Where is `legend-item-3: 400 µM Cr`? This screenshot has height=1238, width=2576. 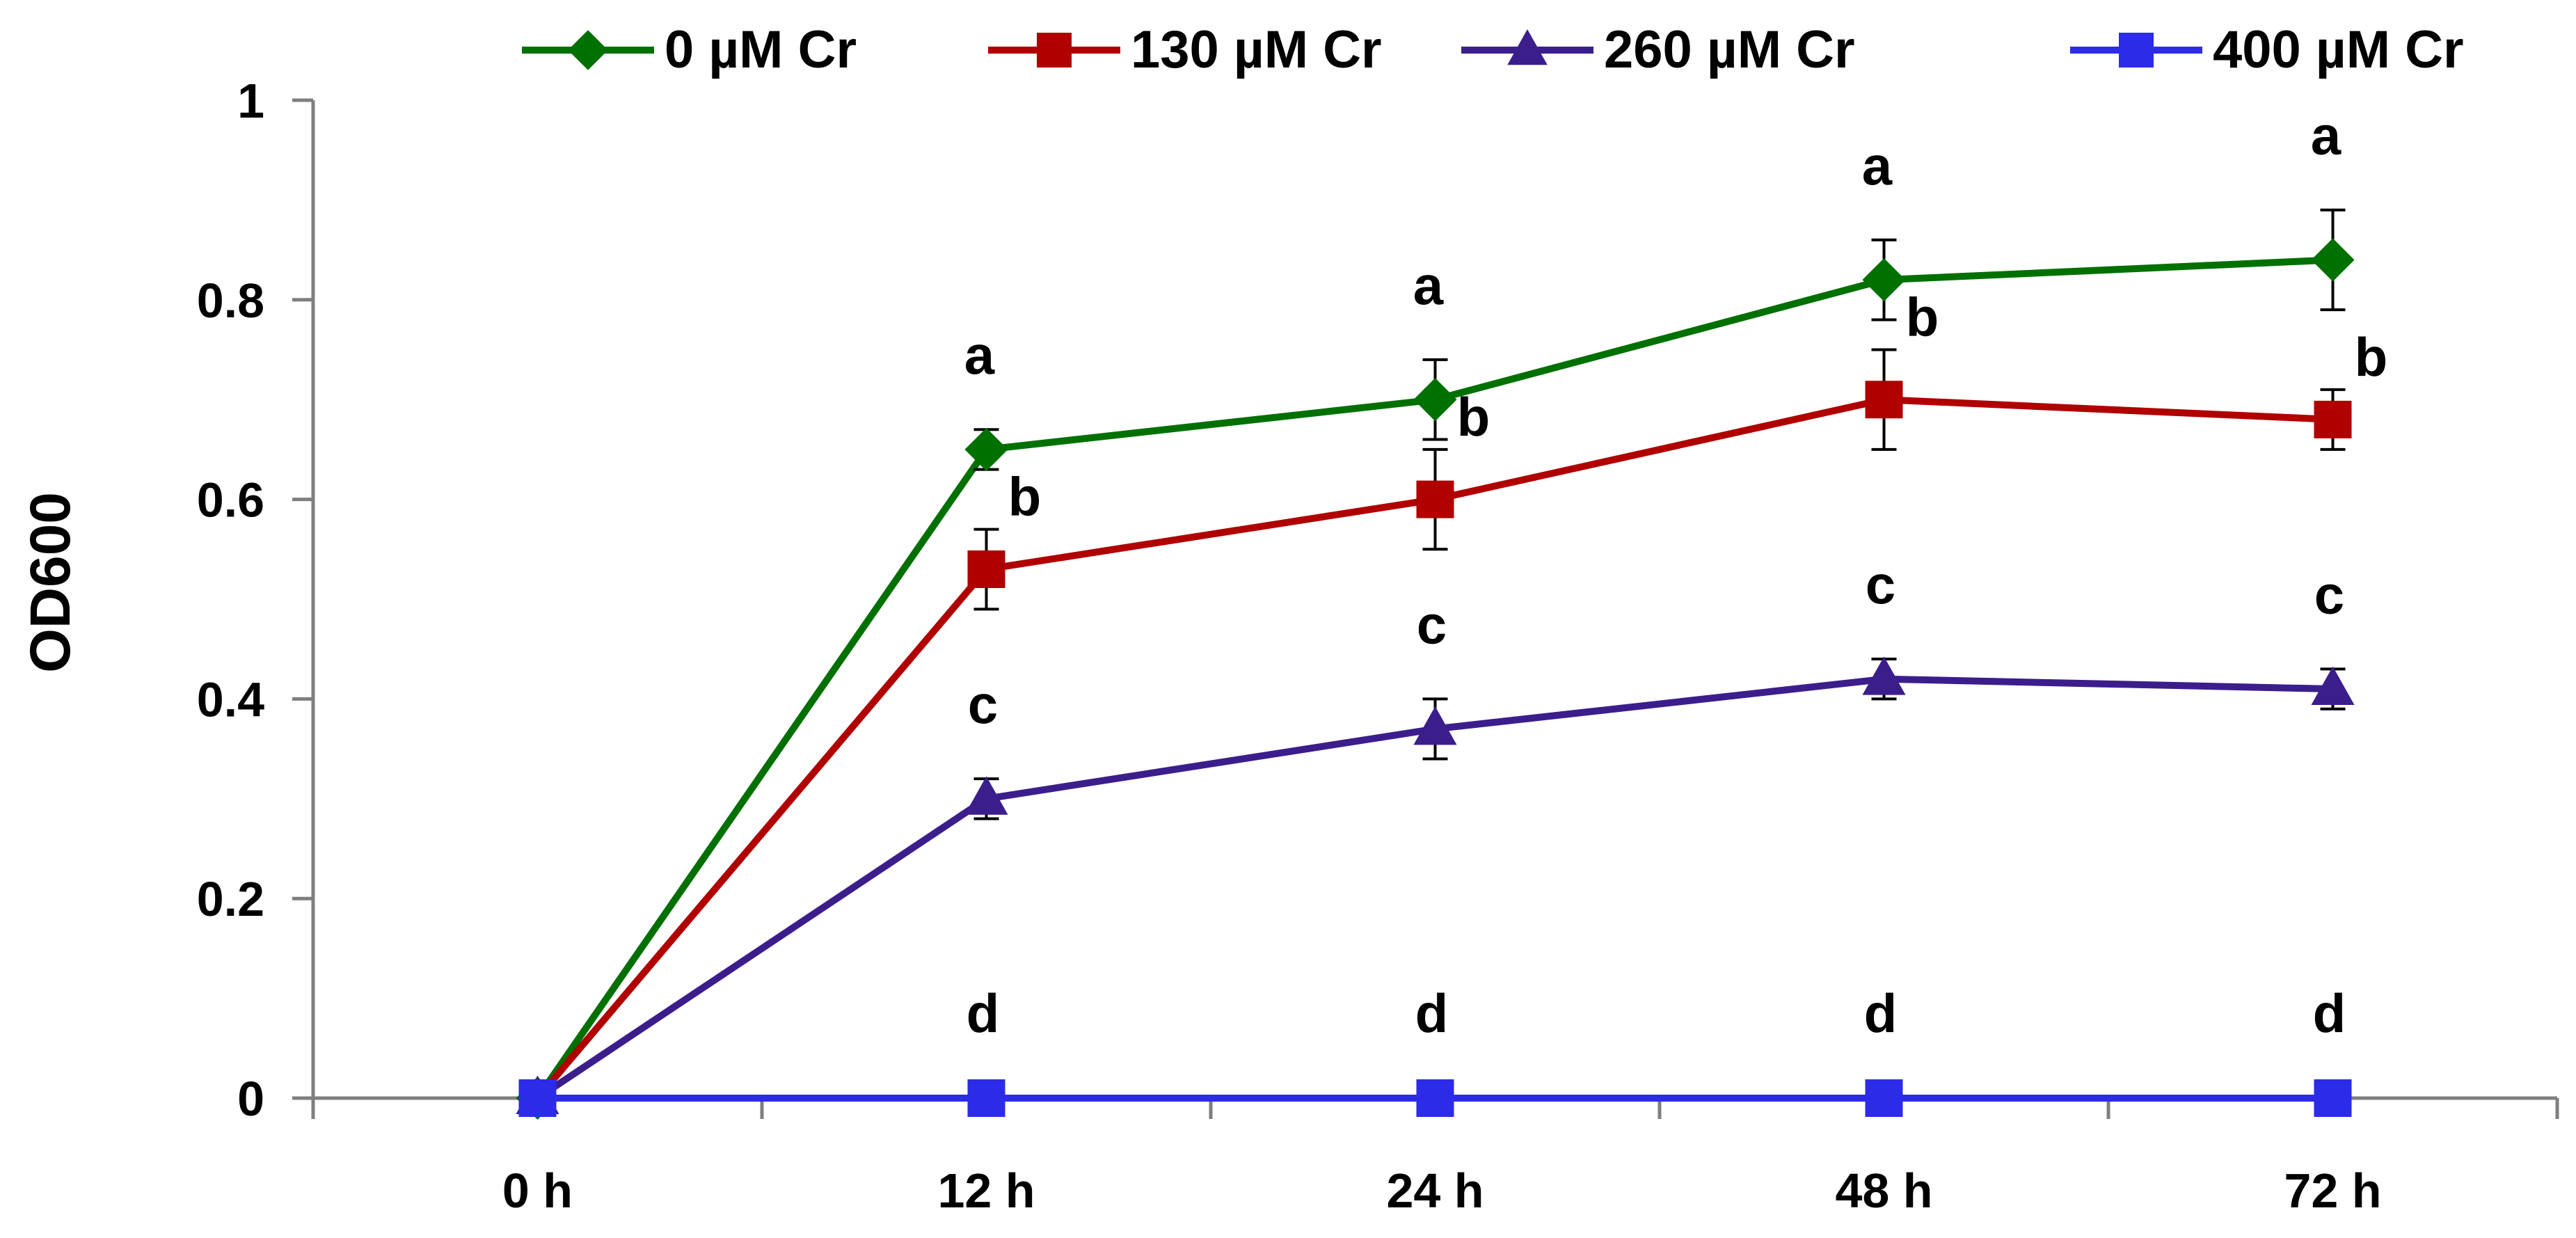
legend-item-3: 400 µM Cr is located at coordinates (2267, 49).